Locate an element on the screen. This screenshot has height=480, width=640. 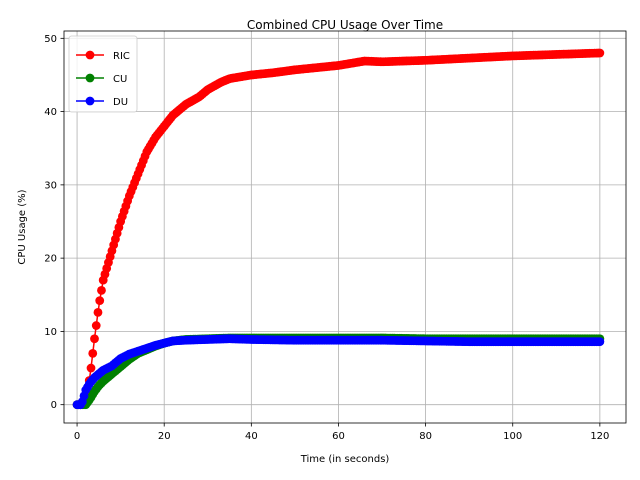
legend-item-cu: CU is located at coordinates (101, 79).